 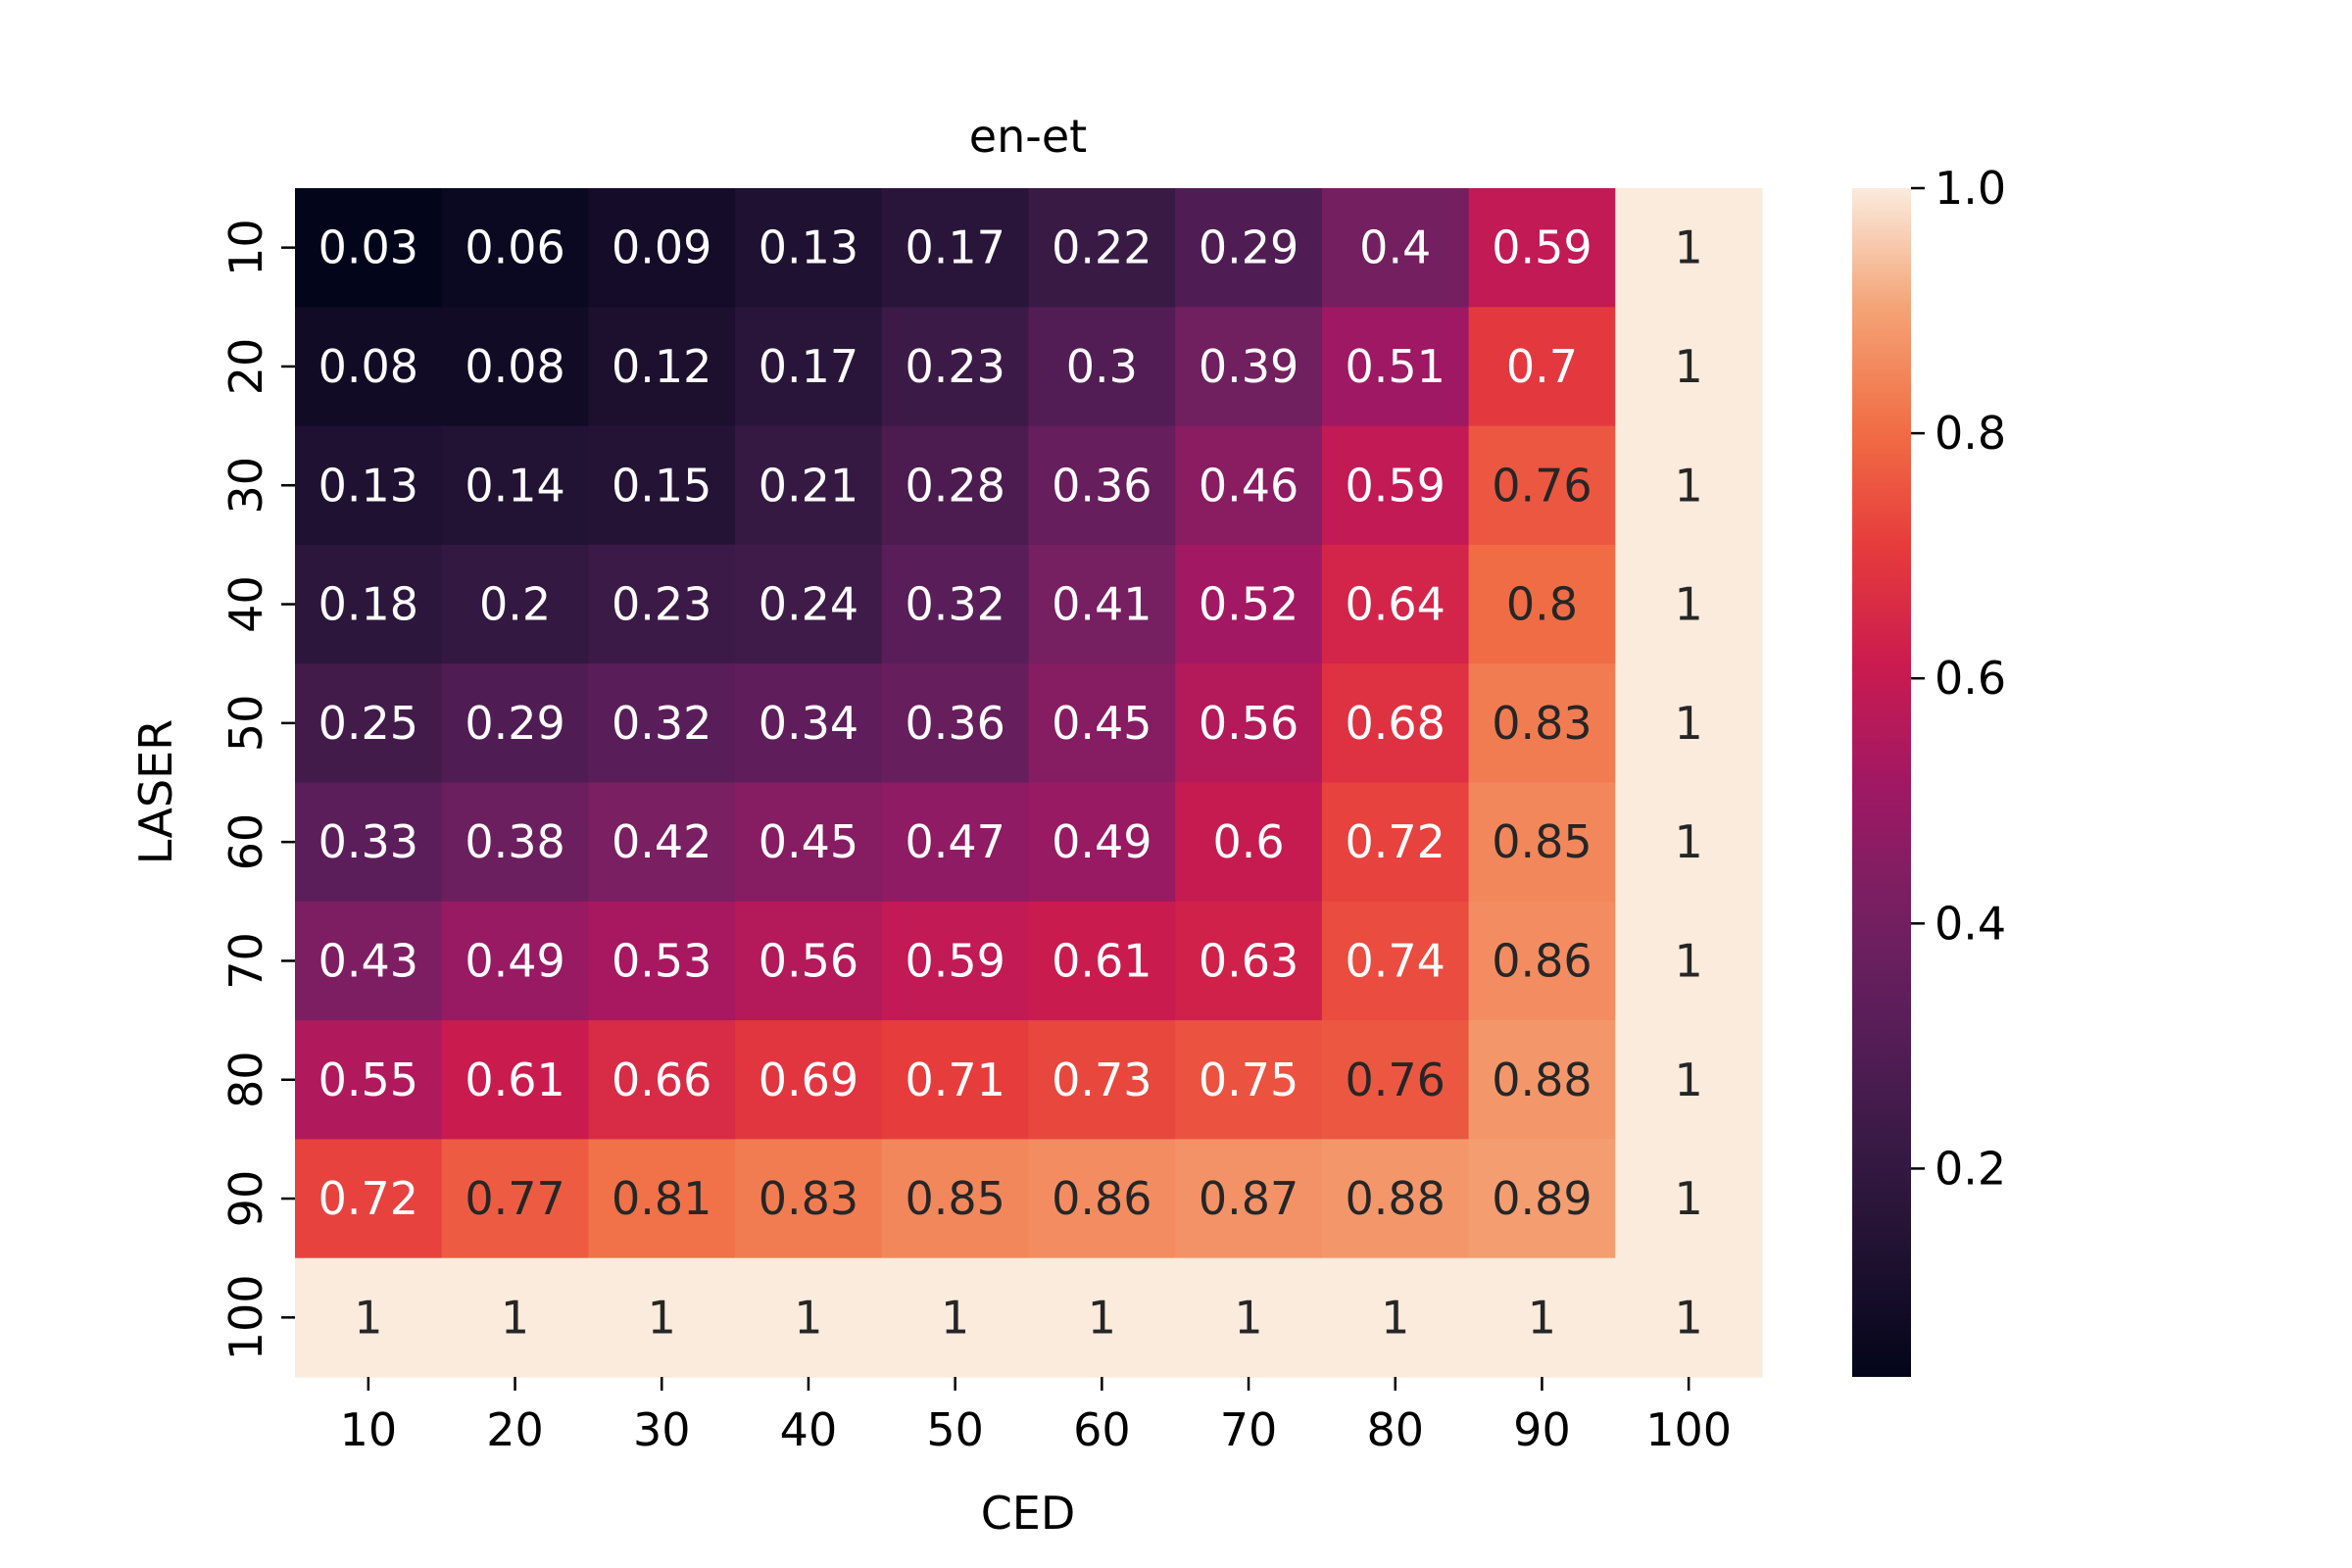 I want to click on x-axis: 10 20 30 40 50 60 70 80 90 100, so click(x=1036, y=1416).